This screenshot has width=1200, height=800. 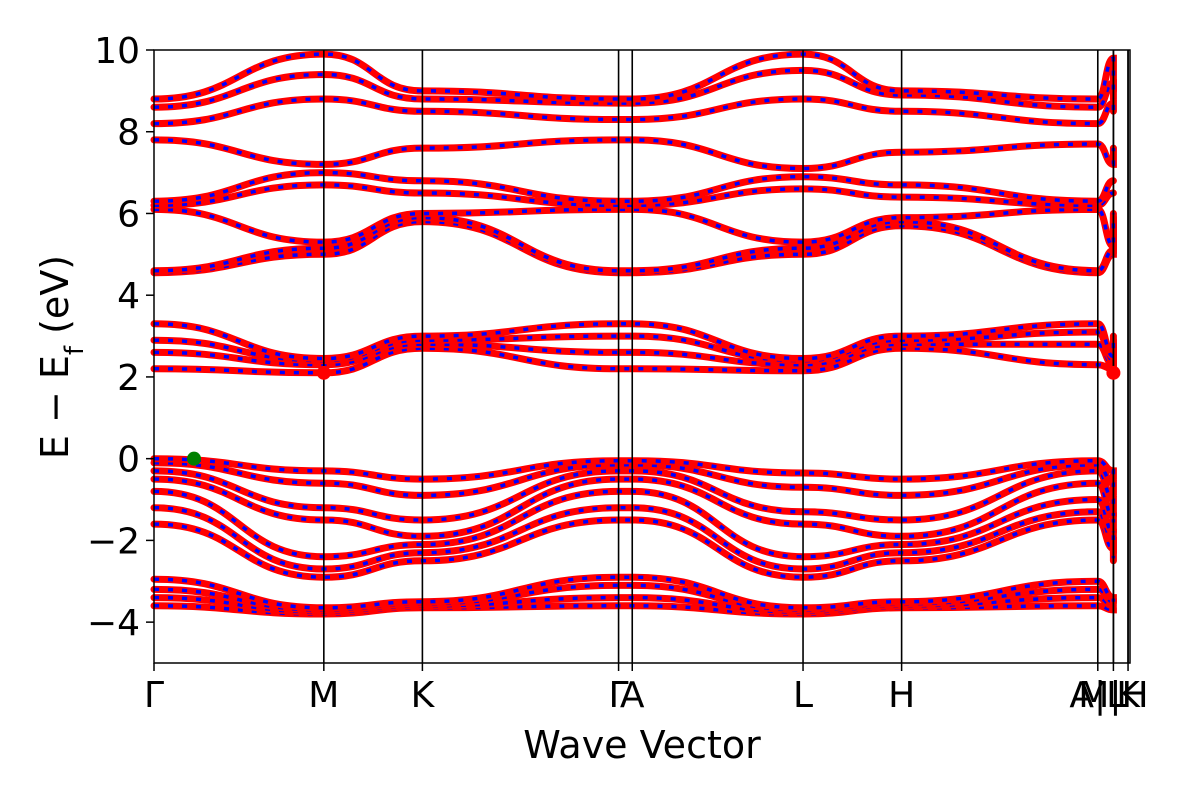 What do you see at coordinates (55, 300) in the screenshot?
I see `y-axis-label-tail: (eV)` at bounding box center [55, 300].